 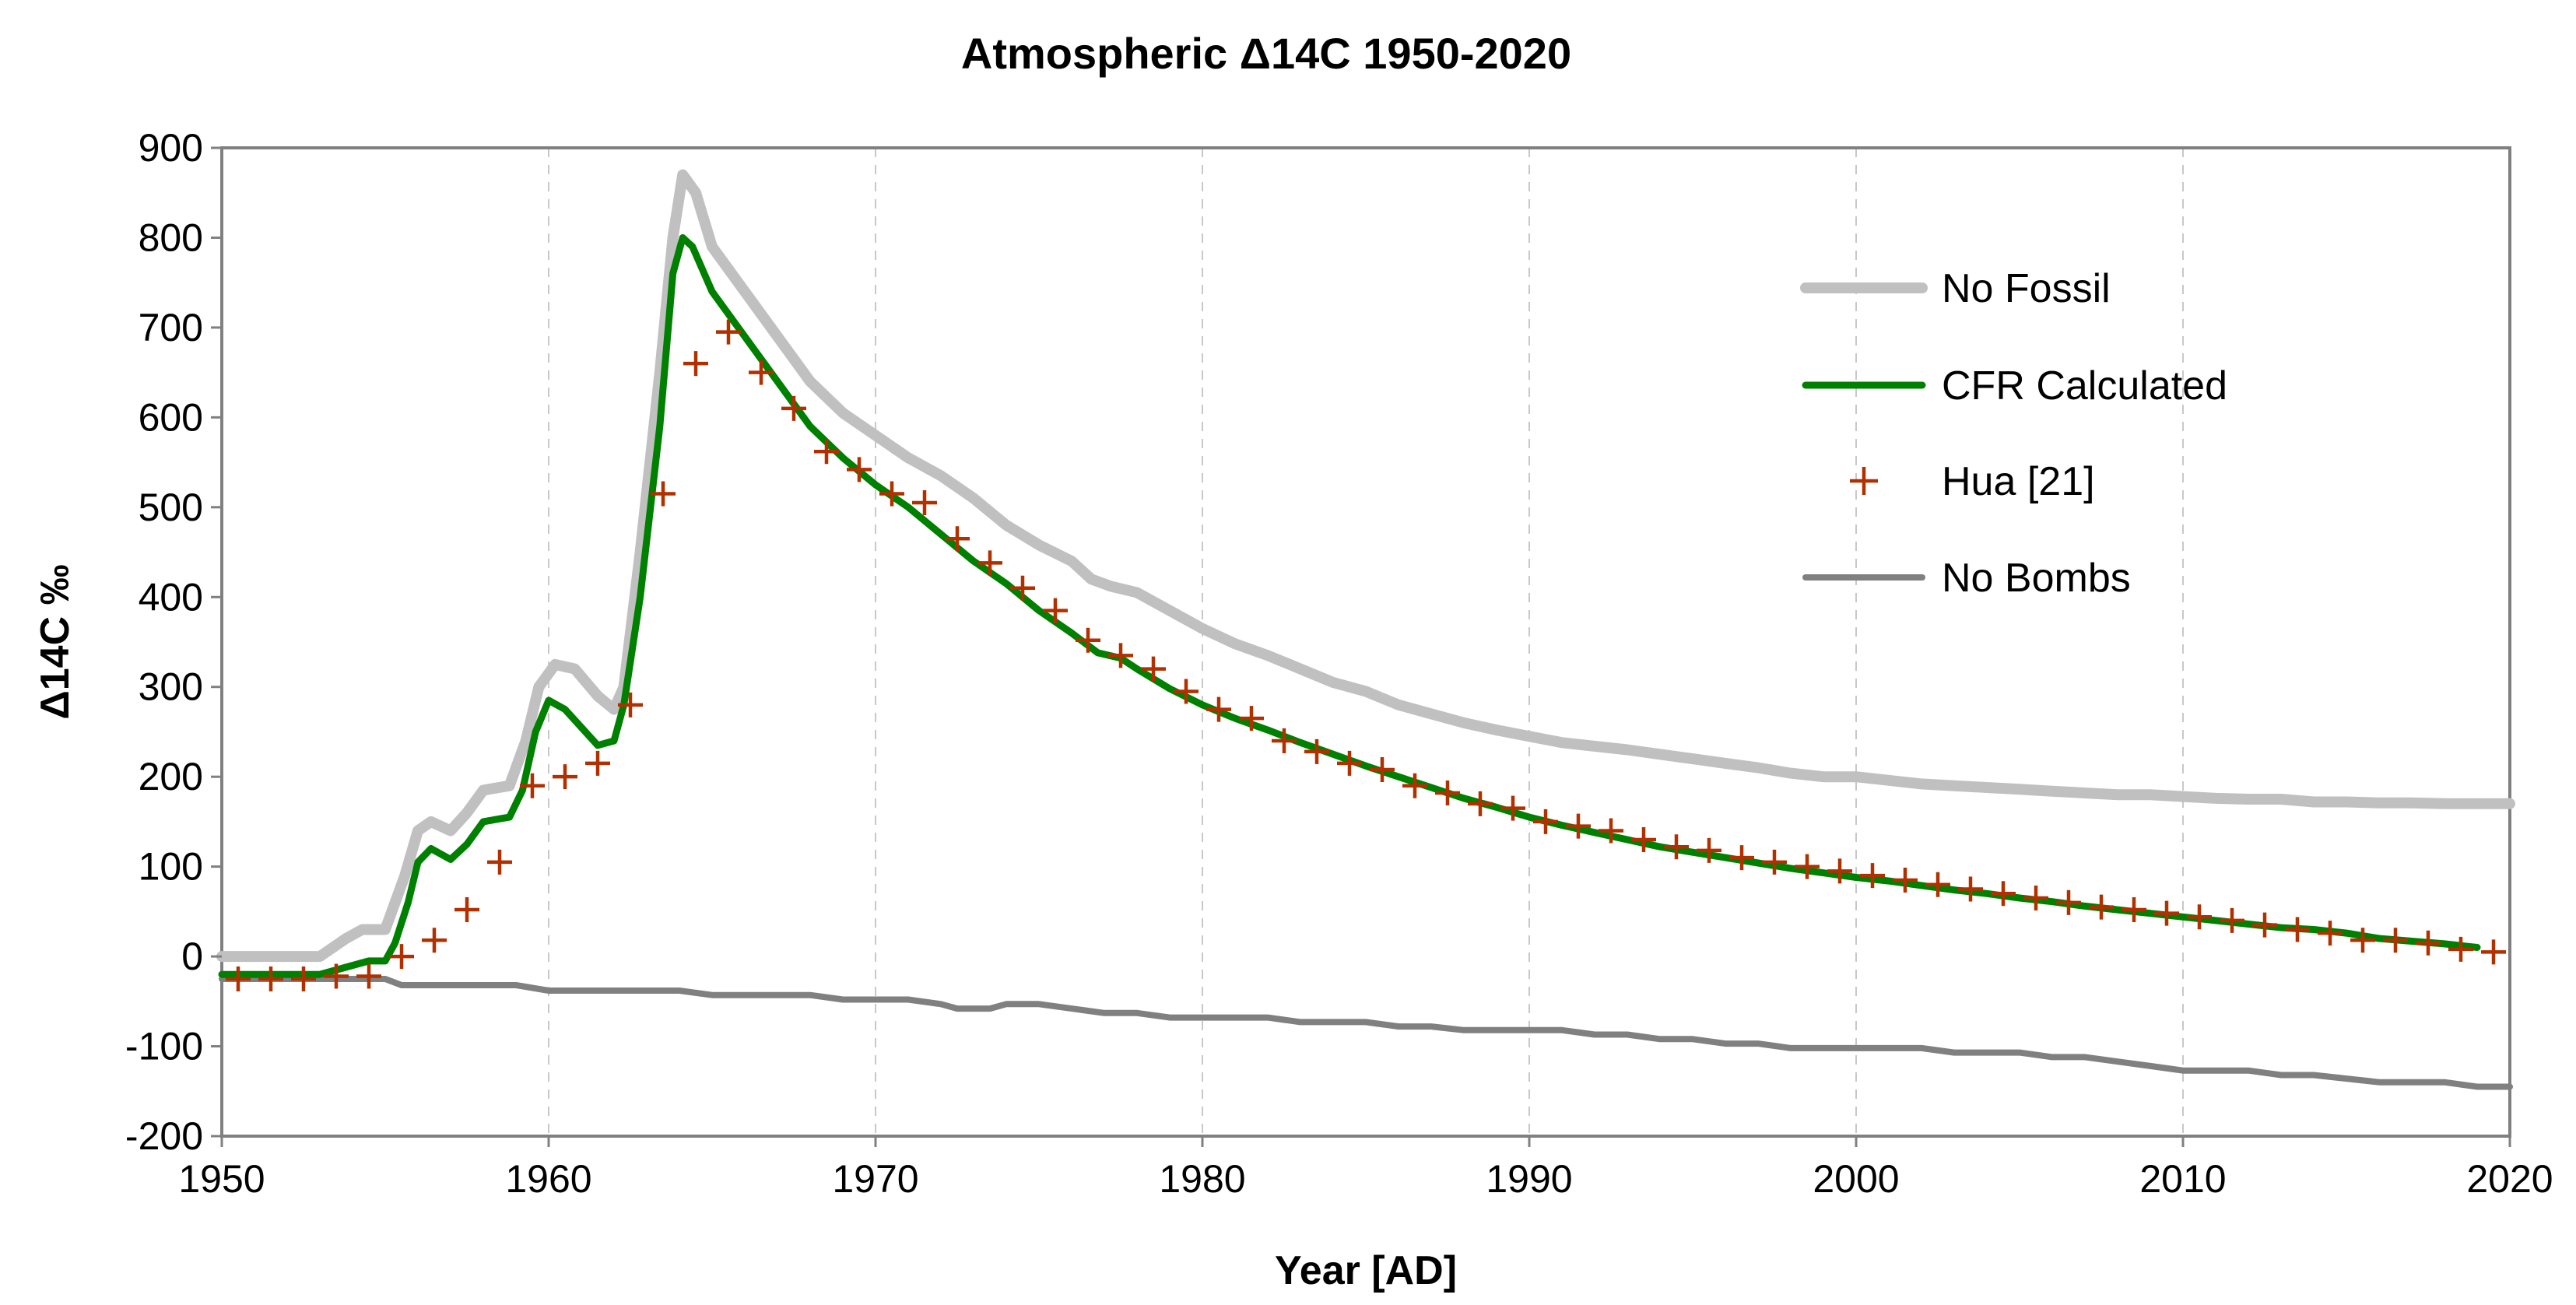 What do you see at coordinates (1366, 1270) in the screenshot?
I see `x-axis-label: Year [AD]` at bounding box center [1366, 1270].